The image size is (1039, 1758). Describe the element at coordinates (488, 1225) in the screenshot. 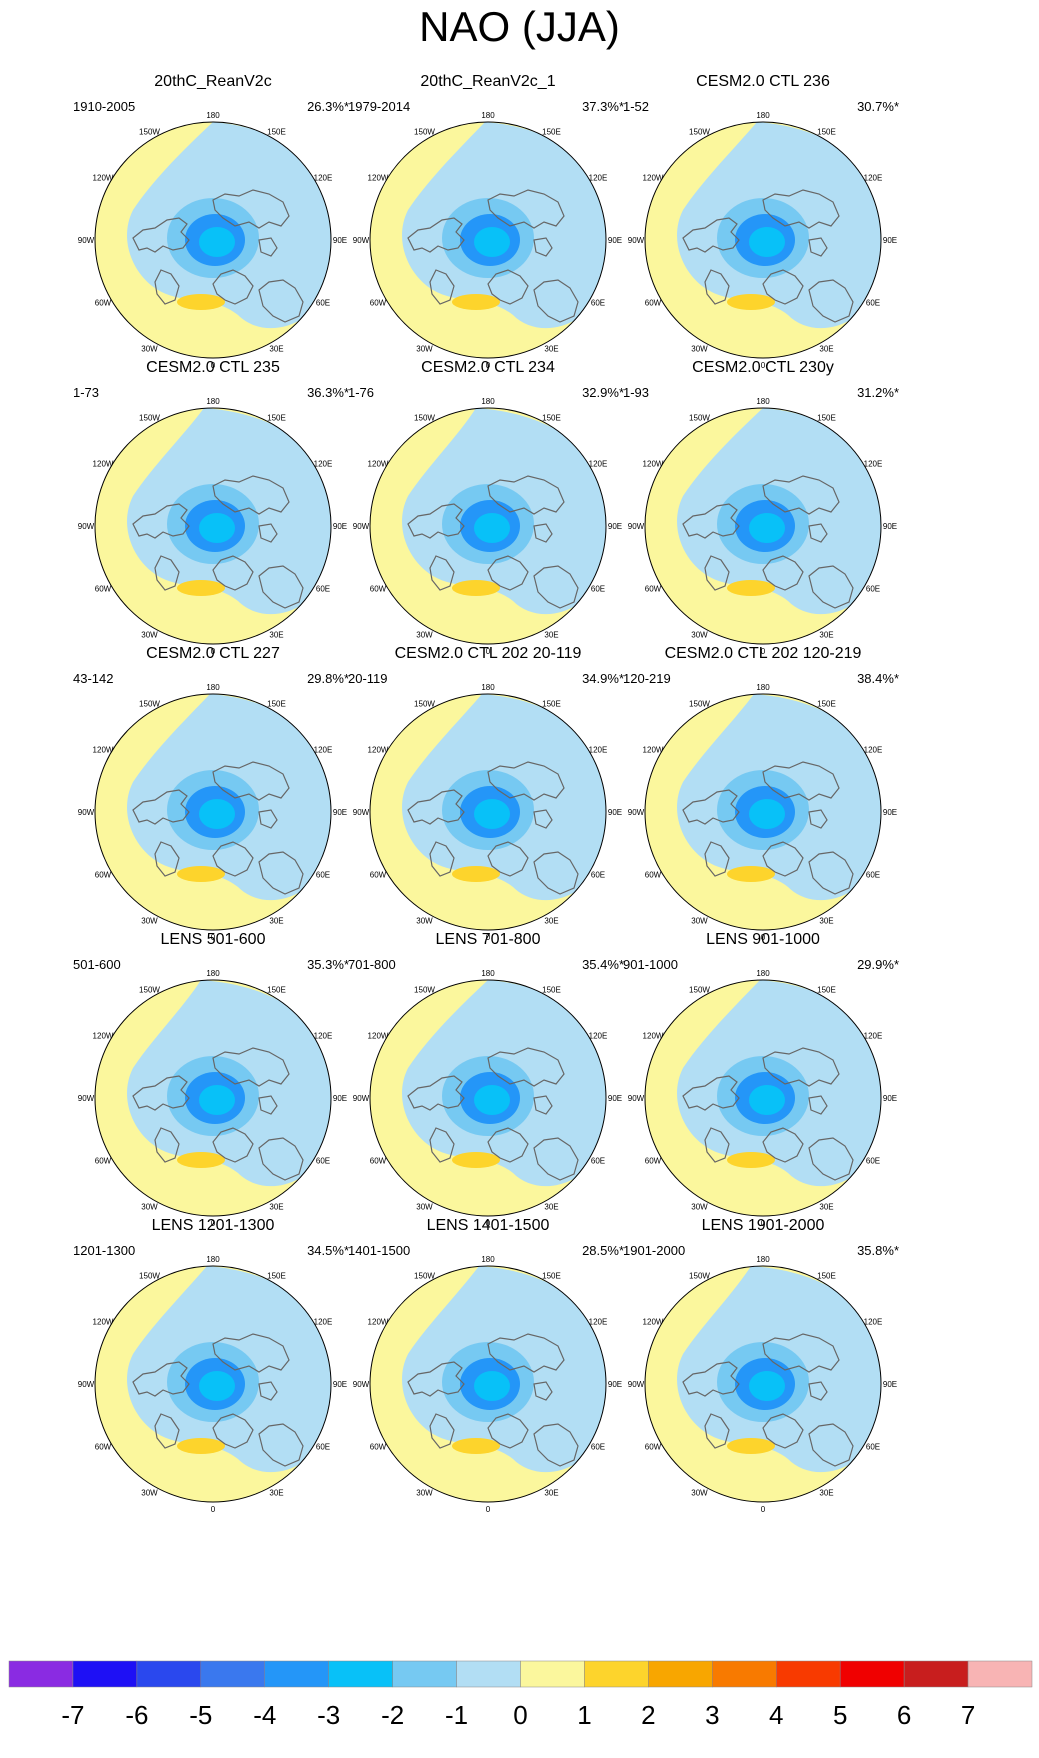

I see `panel-title: LENS 1401-1500` at that location.